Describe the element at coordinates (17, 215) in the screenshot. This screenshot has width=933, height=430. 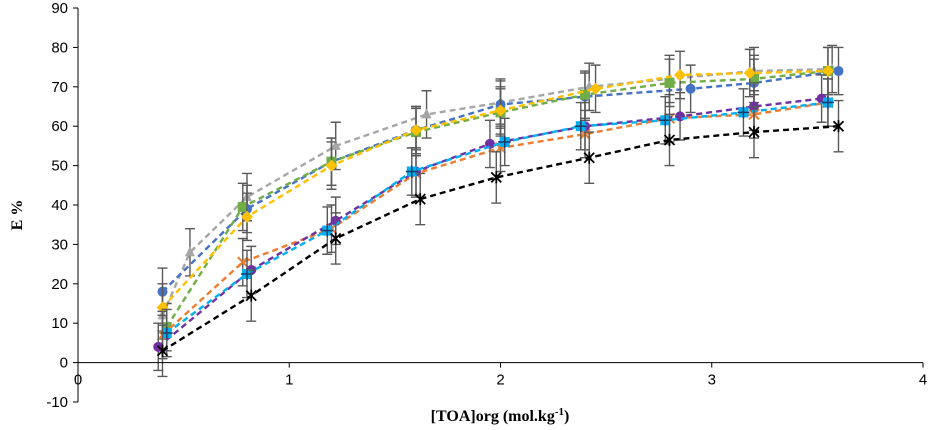
I see `y-axis-title: E %` at that location.